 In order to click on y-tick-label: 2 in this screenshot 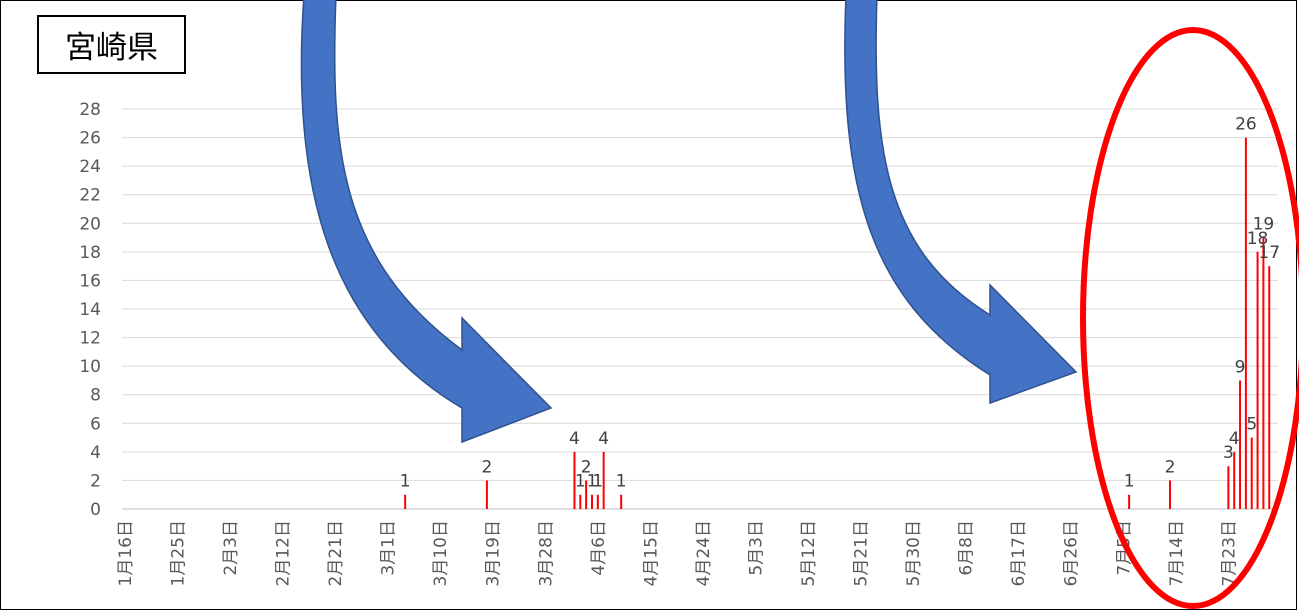, I will do `click(95, 481)`.